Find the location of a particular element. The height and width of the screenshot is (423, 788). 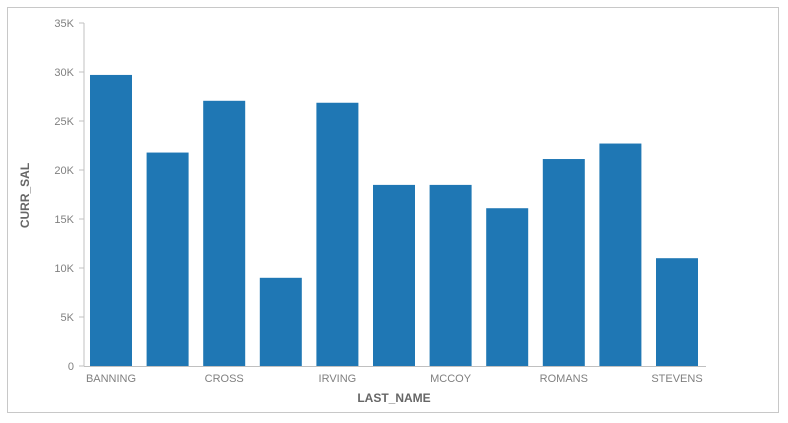

y-tick-label: 10K is located at coordinates (64, 269).